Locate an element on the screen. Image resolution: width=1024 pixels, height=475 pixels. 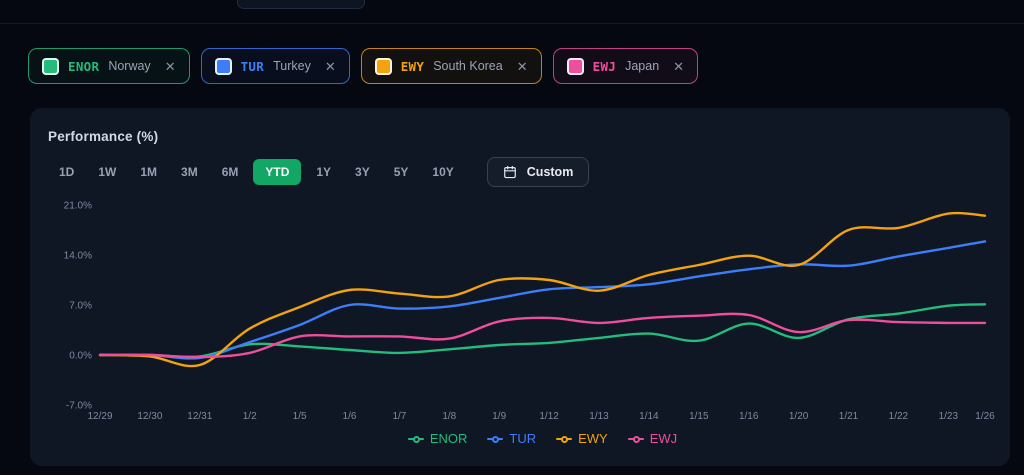
range-button-1w: 1W is located at coordinates (107, 172).